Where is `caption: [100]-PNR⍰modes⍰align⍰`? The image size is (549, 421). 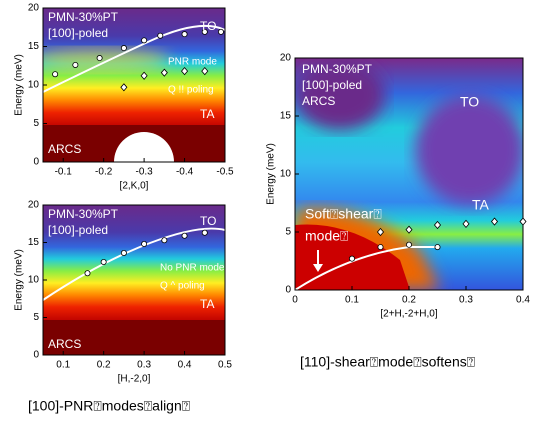
caption: [100]-PNR⍰modes⍰align⍰ is located at coordinates (109, 406).